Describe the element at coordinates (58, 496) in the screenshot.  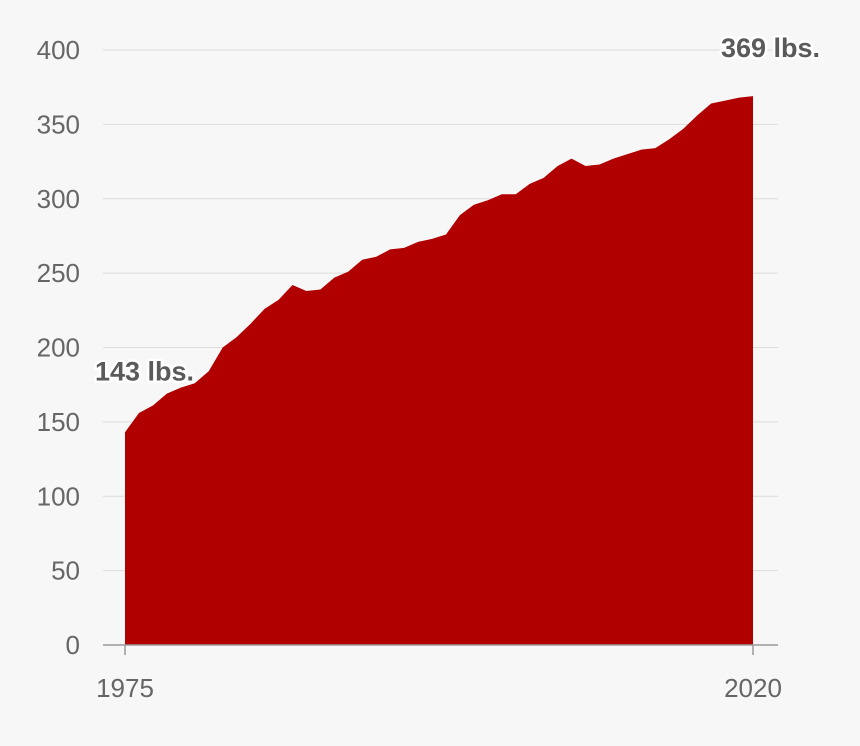
I see `y-tick-label-100: 100` at that location.